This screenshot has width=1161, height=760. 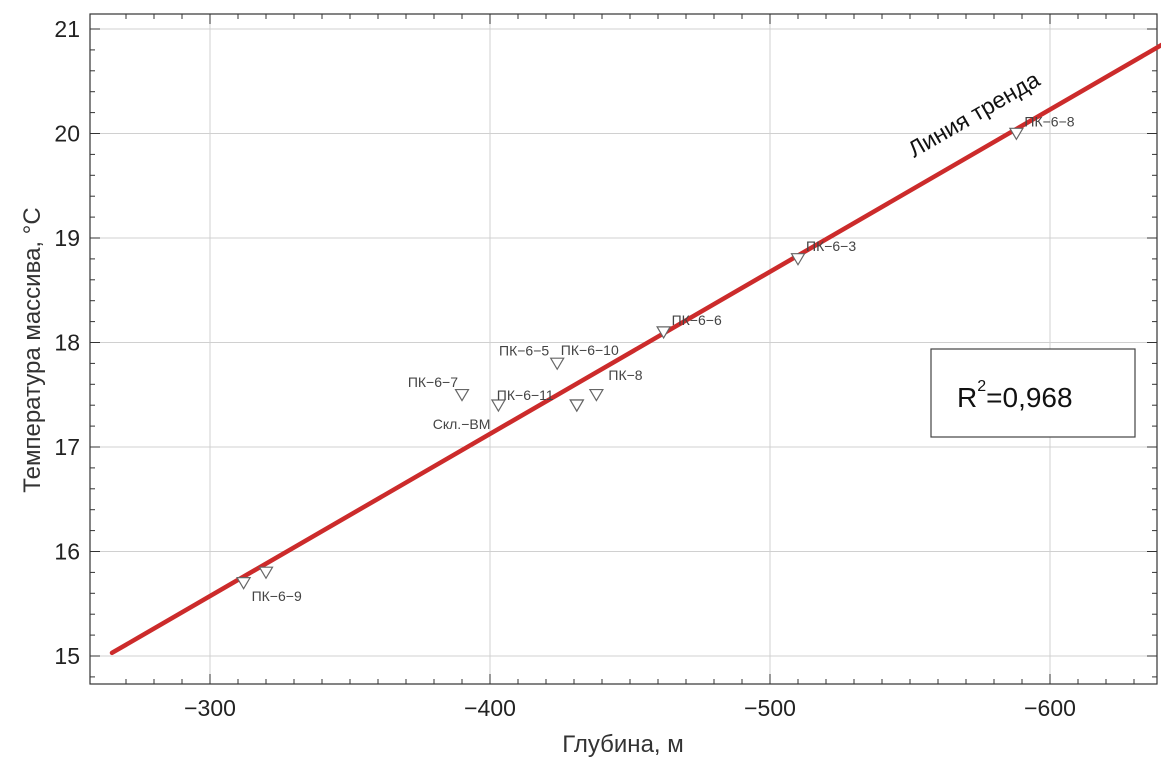 I want to click on svg-text: R2=0,968, so click(x=1015, y=395).